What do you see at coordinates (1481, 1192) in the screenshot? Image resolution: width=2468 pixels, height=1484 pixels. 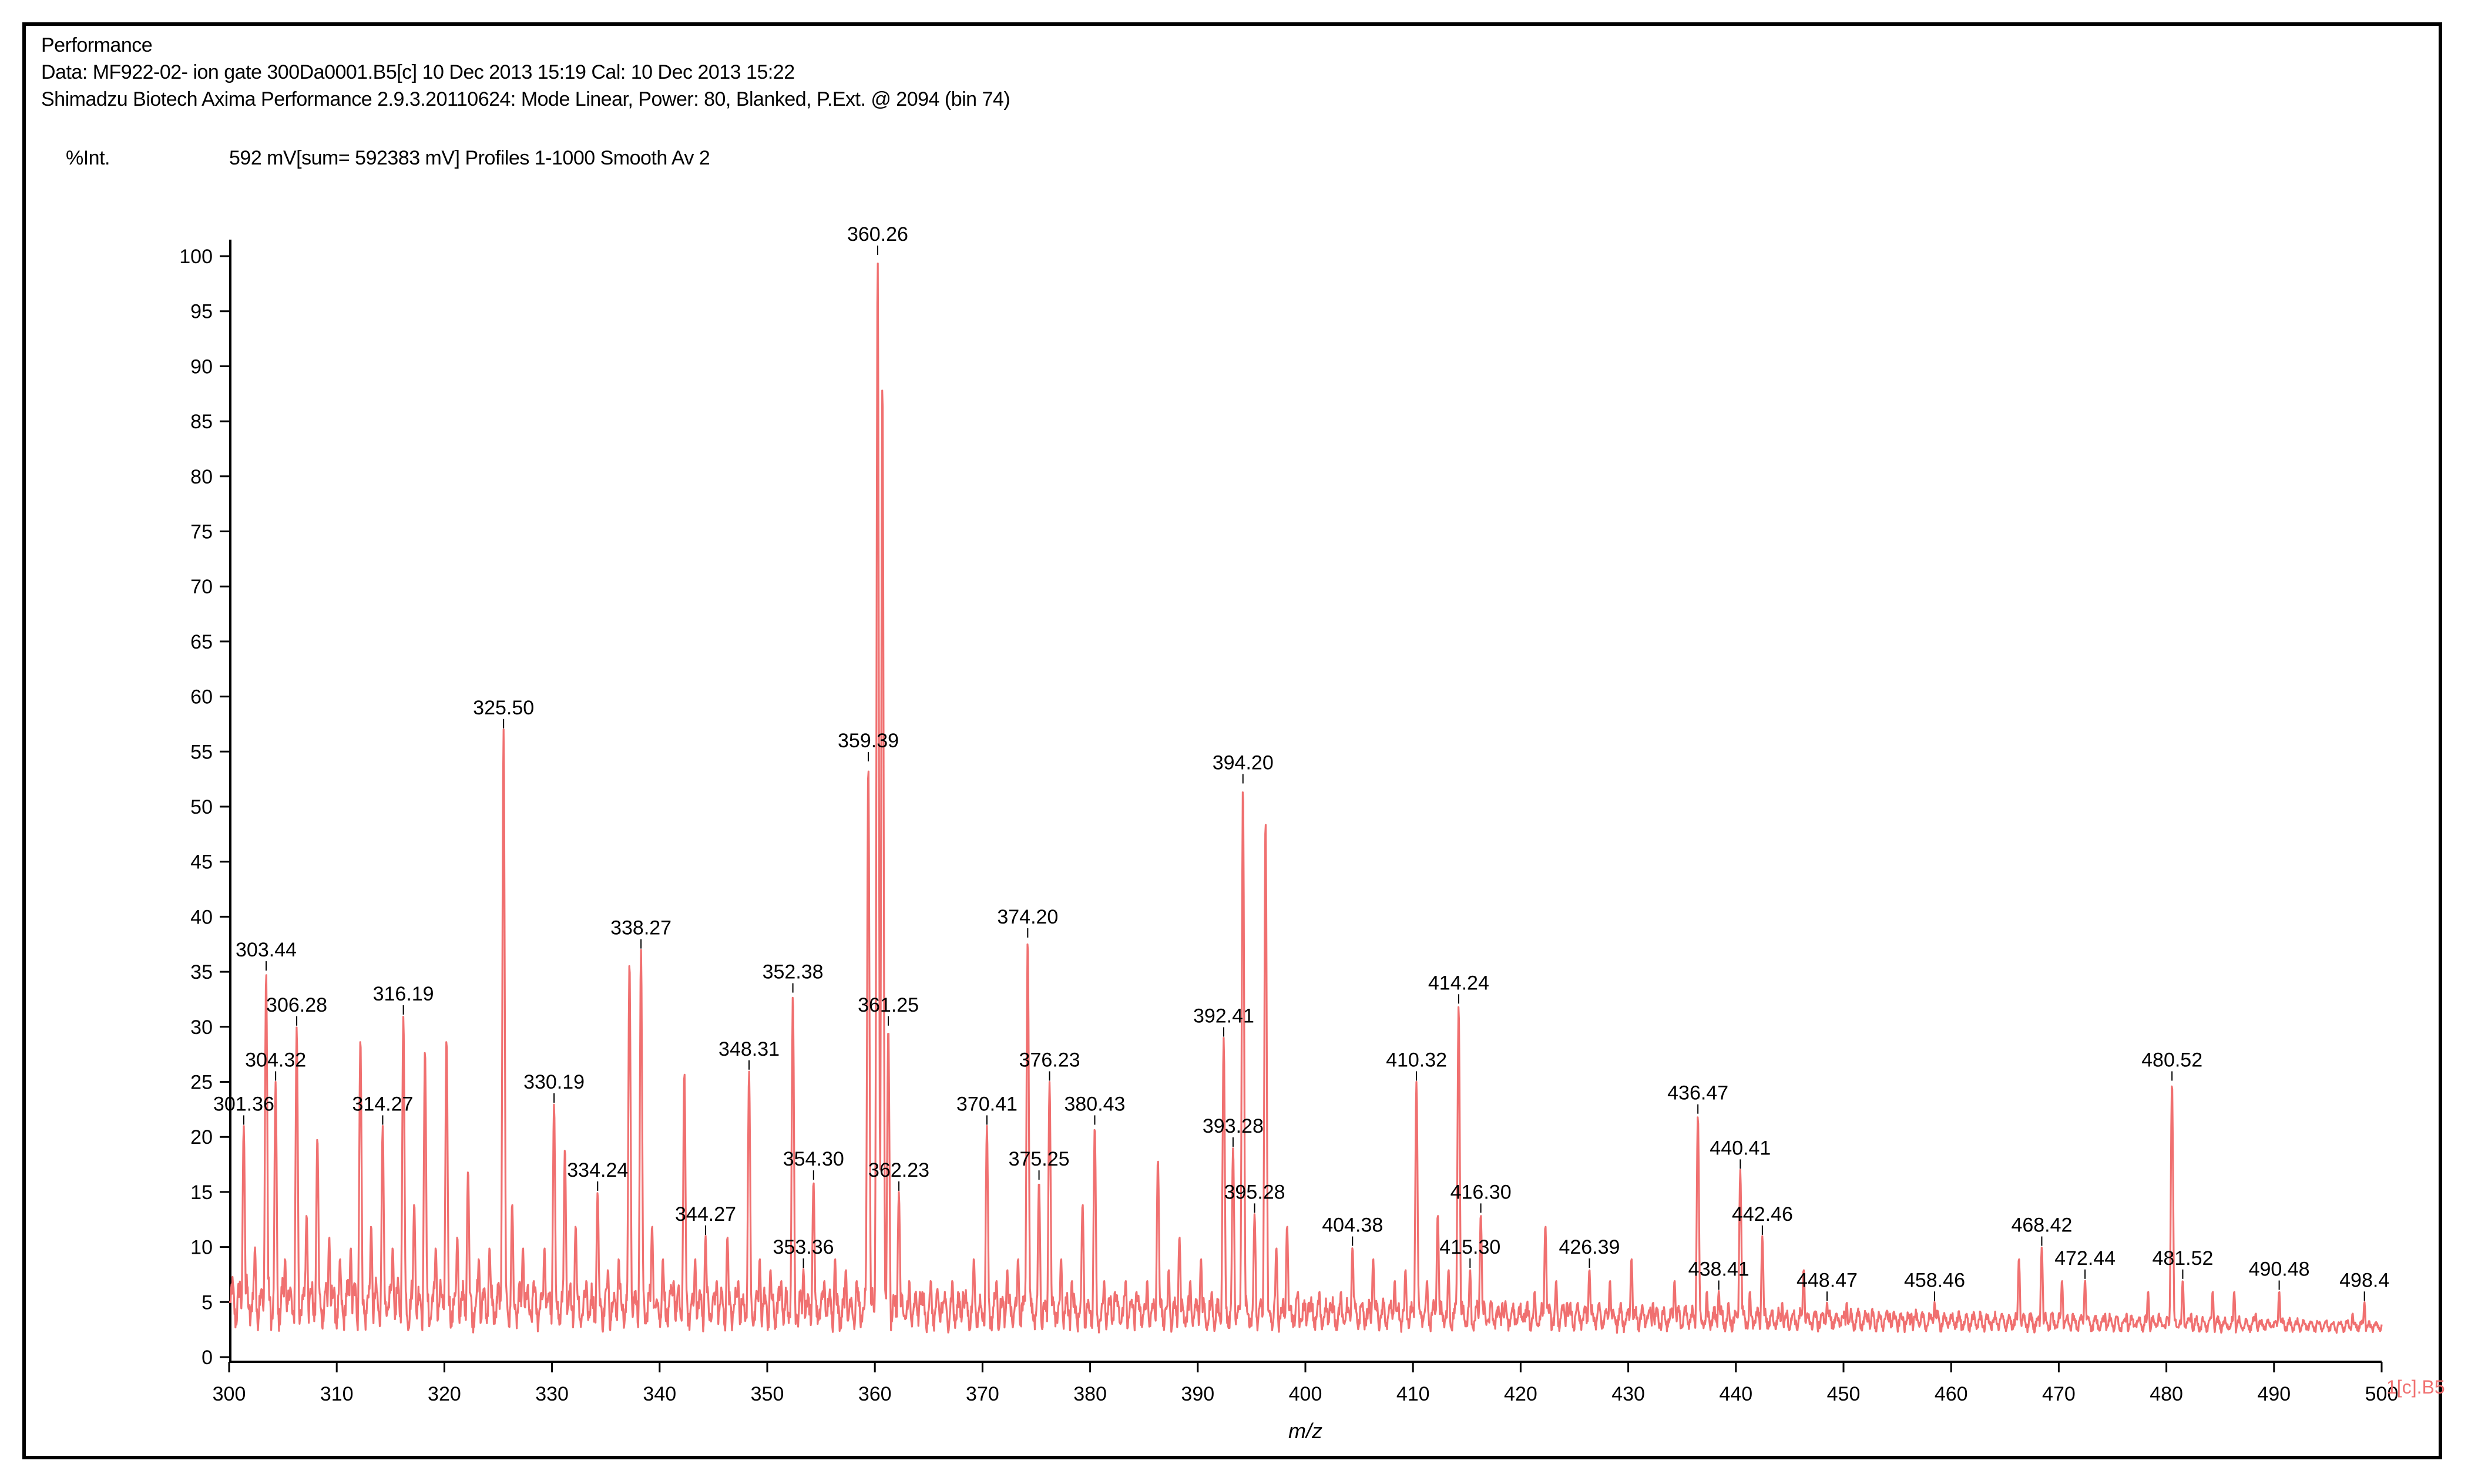 I see `peak-label-416.30: 416.30` at bounding box center [1481, 1192].